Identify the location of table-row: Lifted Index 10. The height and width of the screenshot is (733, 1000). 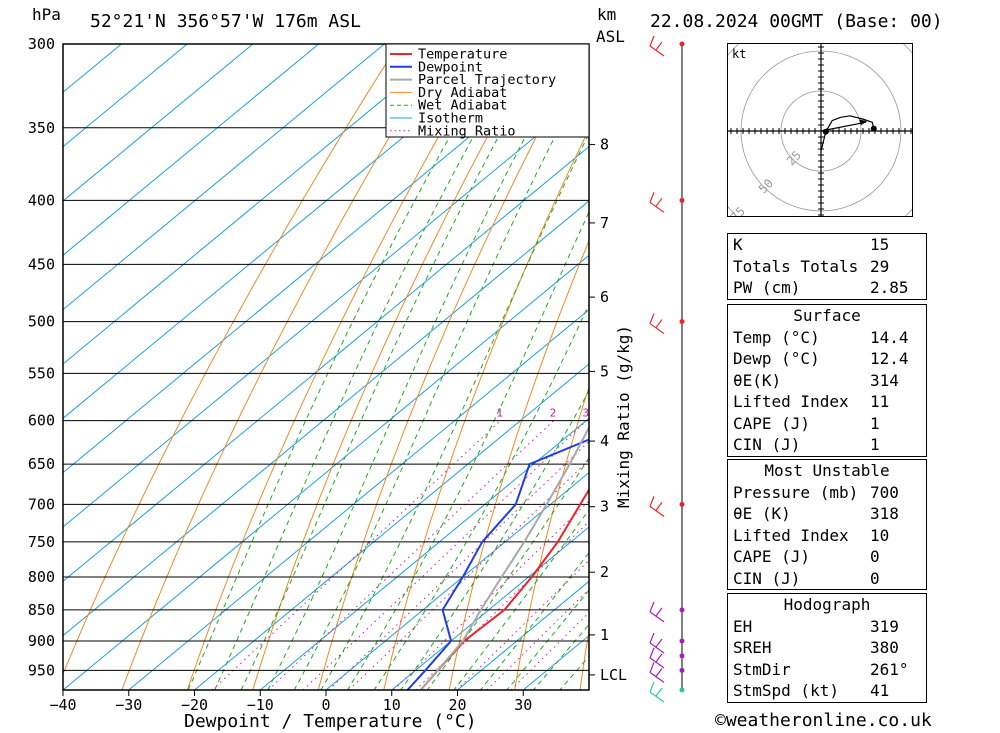
(827, 536).